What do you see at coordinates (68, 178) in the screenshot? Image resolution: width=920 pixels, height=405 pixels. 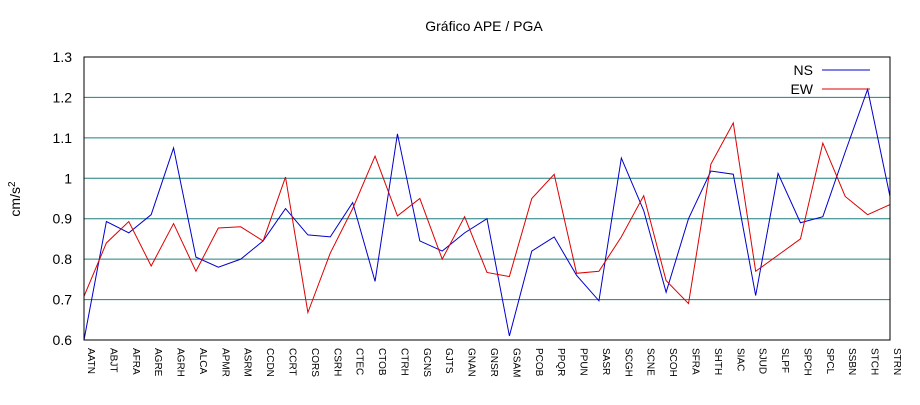 I see `y-tick-label: 1` at bounding box center [68, 178].